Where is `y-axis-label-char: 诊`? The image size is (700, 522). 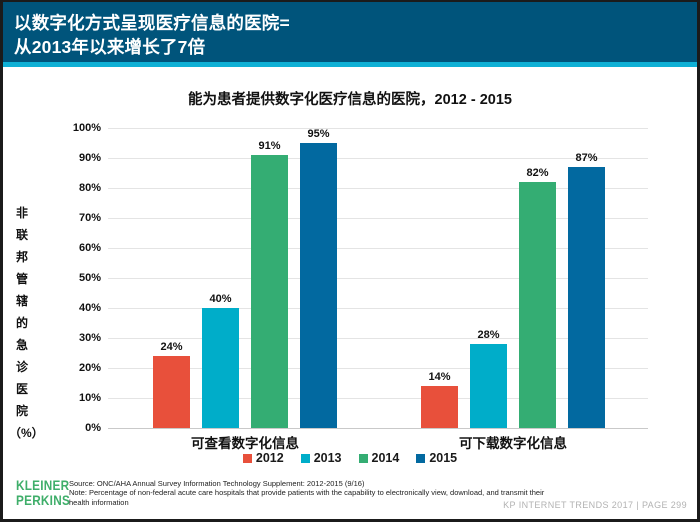 y-axis-label-char: 诊 is located at coordinates (21, 367).